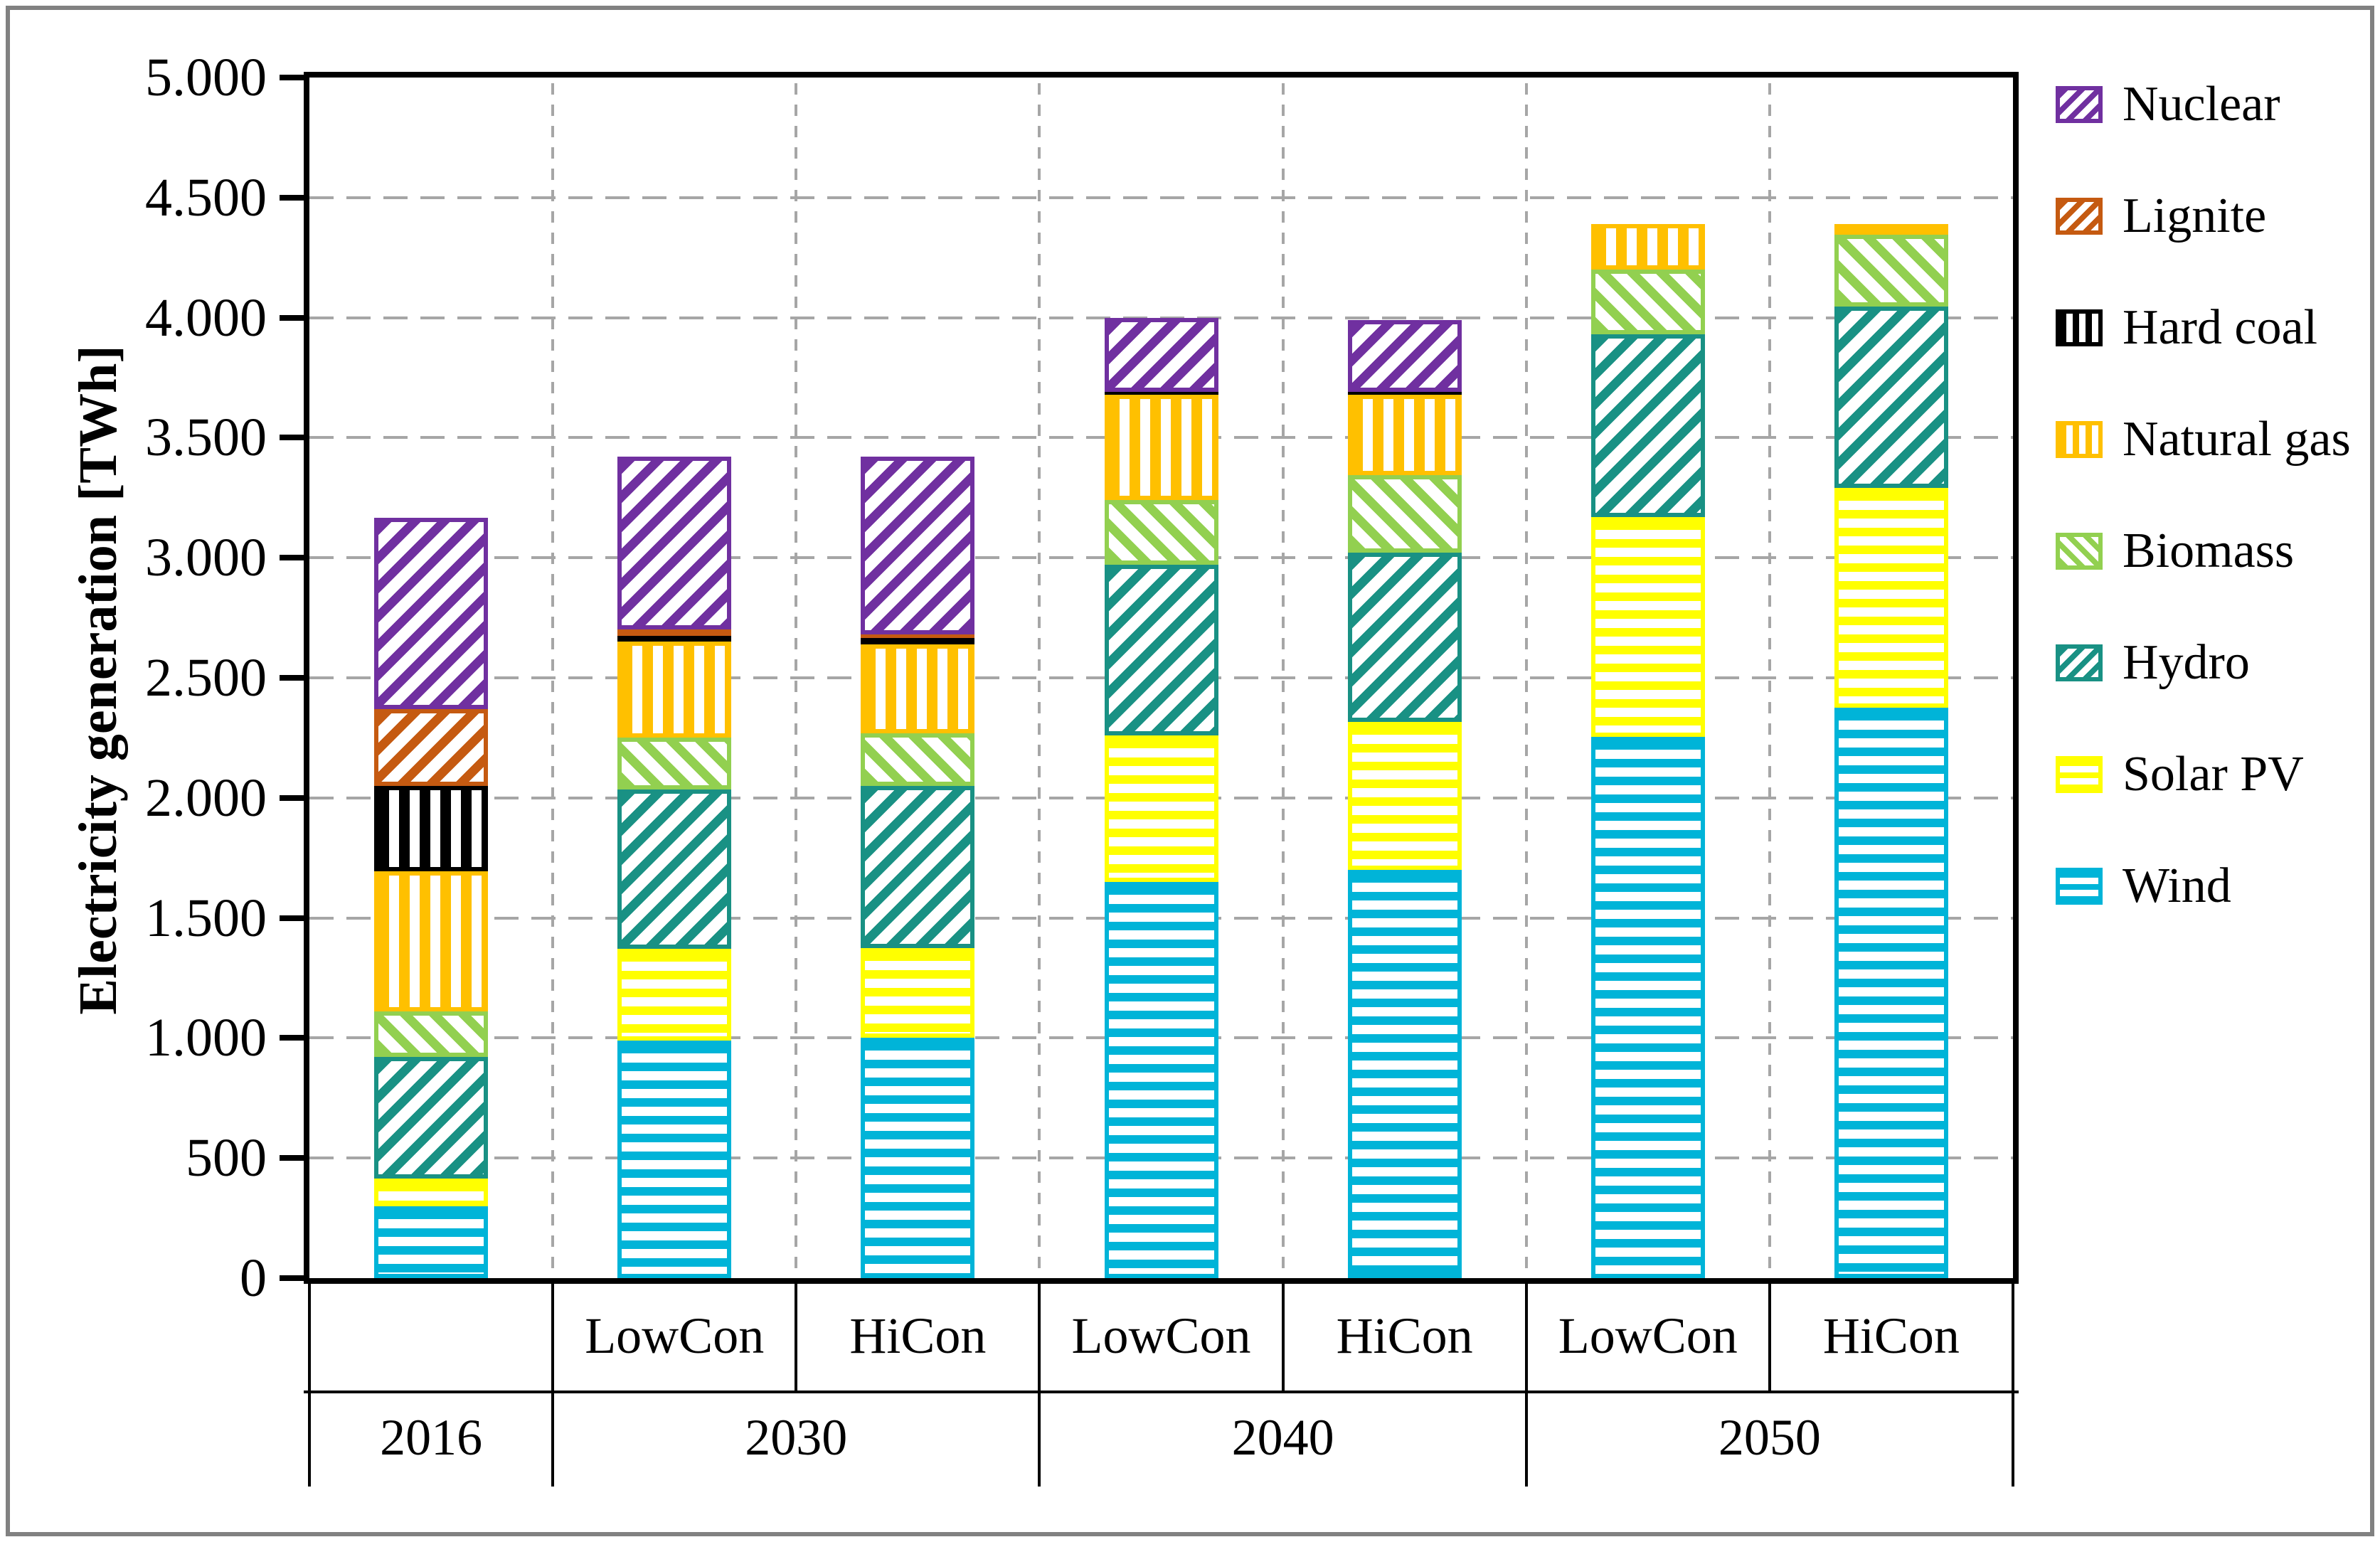 This screenshot has width=2380, height=1542. I want to click on legend-swatch-solar-pv, so click(2079, 774).